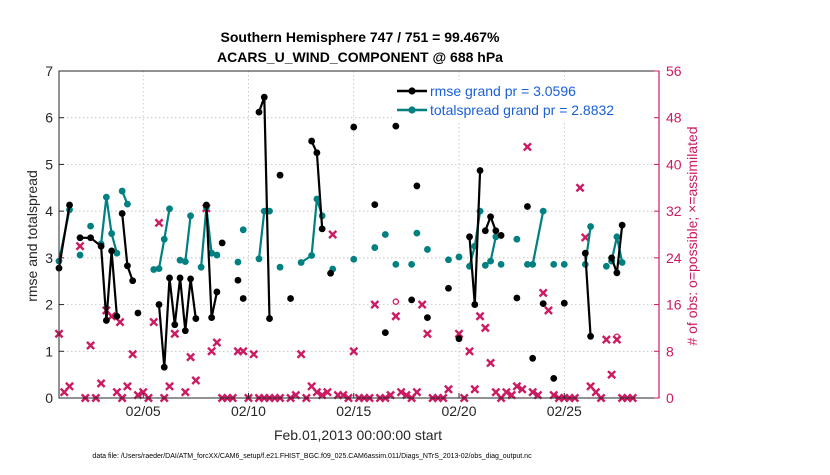 The width and height of the screenshot is (830, 475). Describe the element at coordinates (358, 435) in the screenshot. I see `x-axis-label: Feb.01,2013 00:00:00 start` at that location.